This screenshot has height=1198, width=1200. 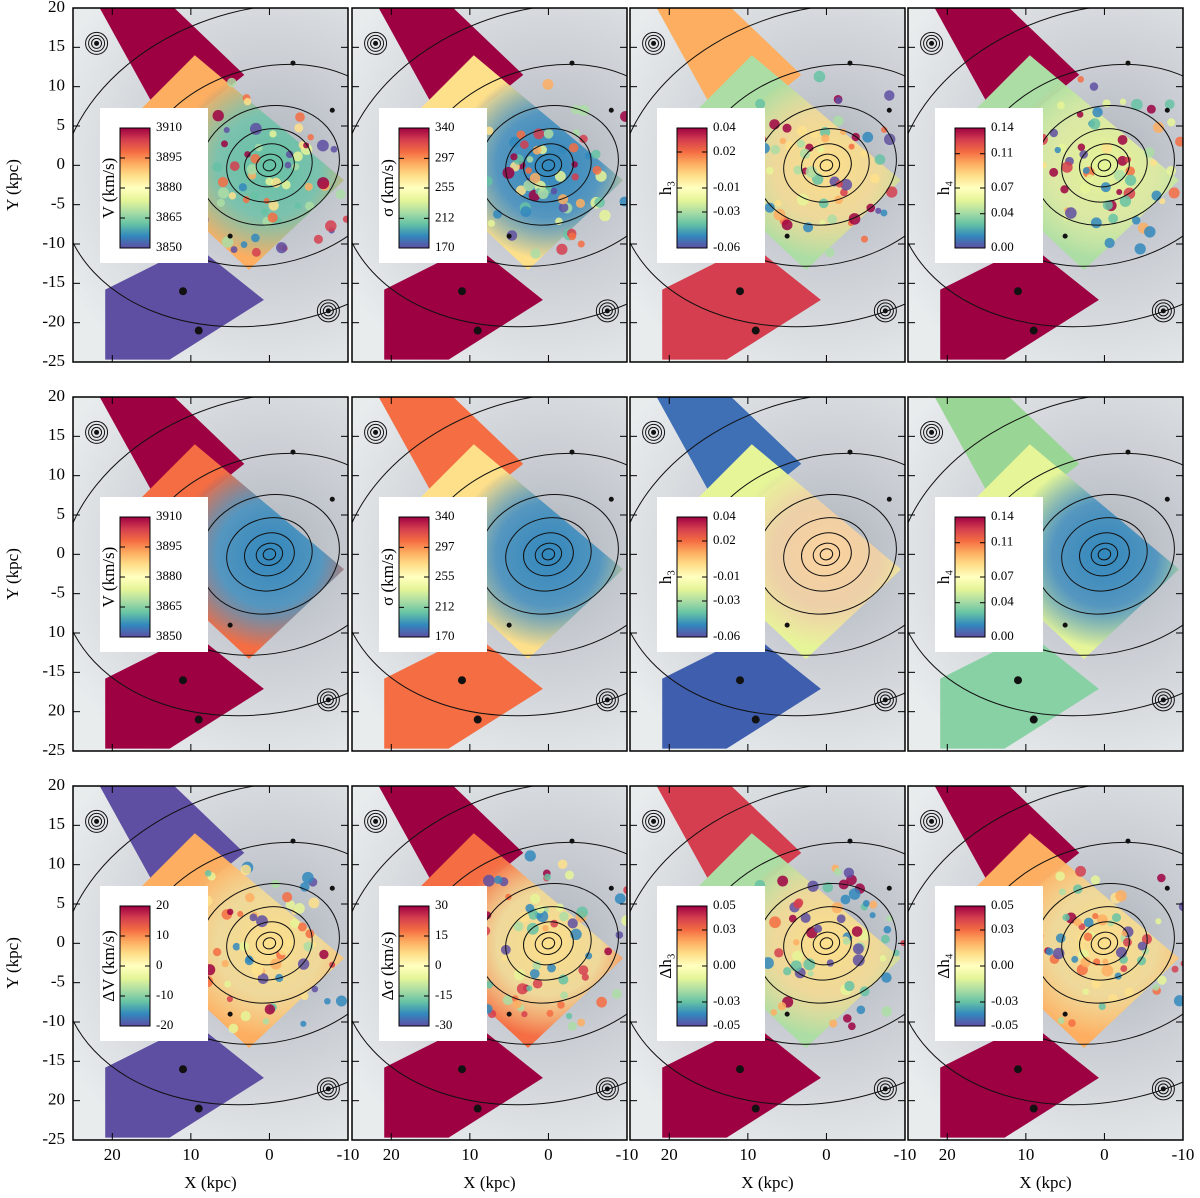 What do you see at coordinates (169, 515) in the screenshot?
I see `colorbar-tick-label: 3910` at bounding box center [169, 515].